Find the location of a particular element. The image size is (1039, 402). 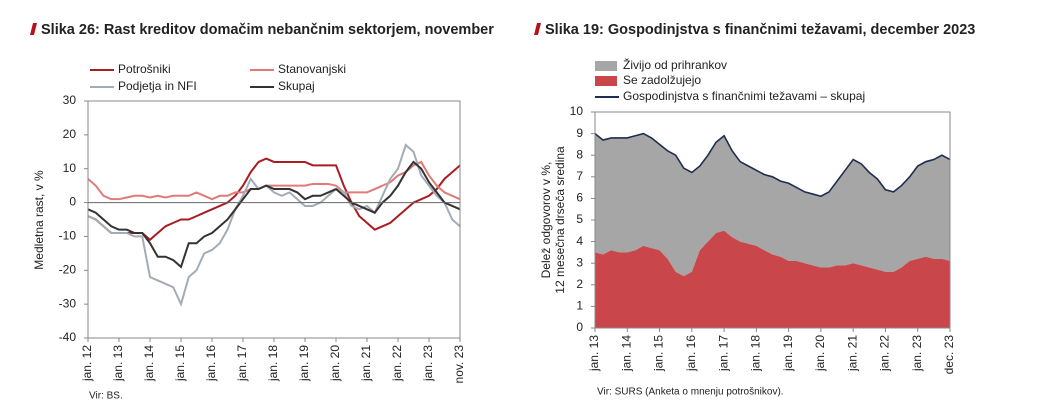

y-tick-label: -40 is located at coordinates (68, 337).